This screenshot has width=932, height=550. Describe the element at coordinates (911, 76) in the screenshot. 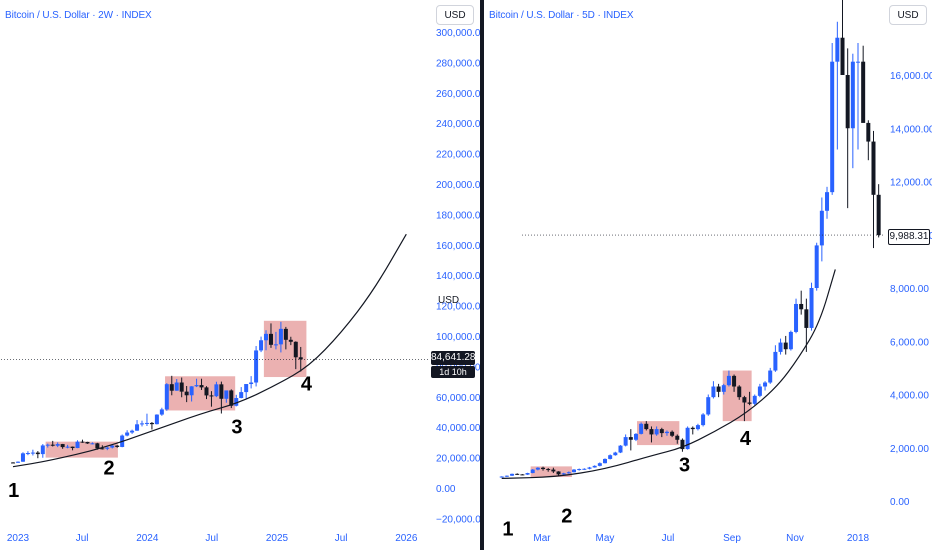

I see `right-y-tick-label: 16,000.00` at that location.